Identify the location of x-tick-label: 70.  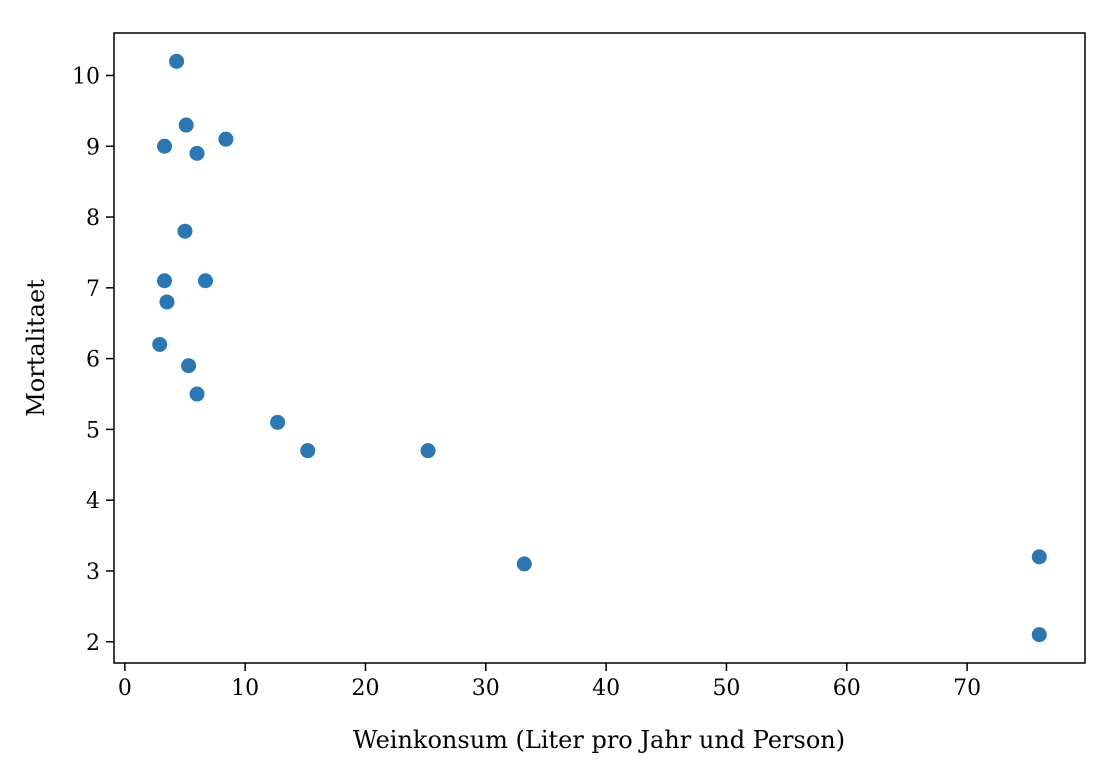
(967, 688).